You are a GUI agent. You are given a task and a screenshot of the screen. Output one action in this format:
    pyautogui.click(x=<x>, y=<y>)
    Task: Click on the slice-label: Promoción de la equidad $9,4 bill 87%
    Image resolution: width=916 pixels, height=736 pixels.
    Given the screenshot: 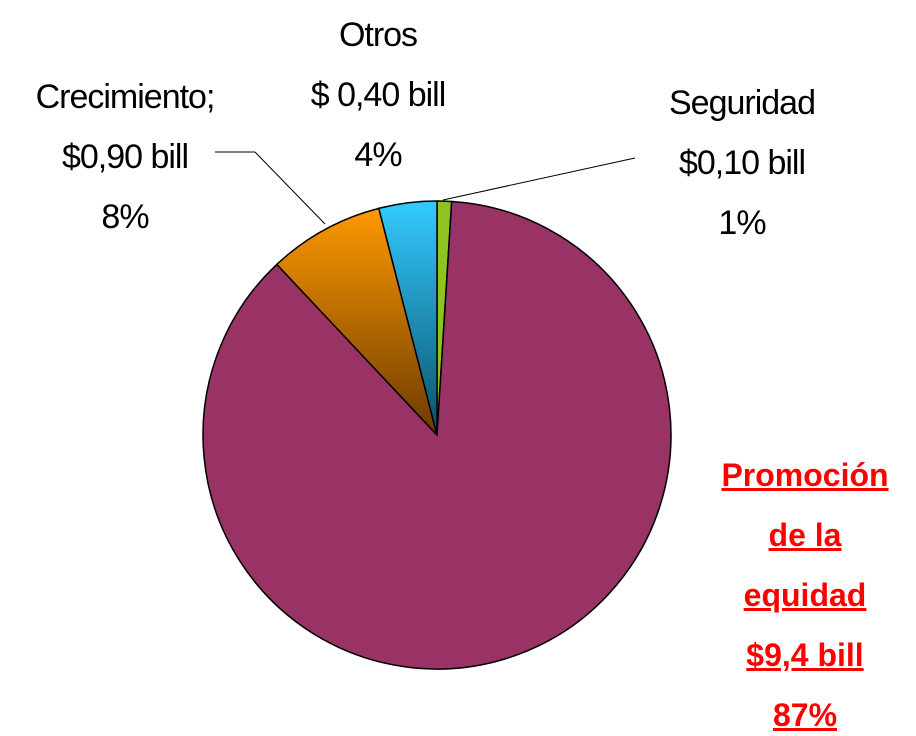 What is the action you would take?
    pyautogui.click(x=805, y=590)
    